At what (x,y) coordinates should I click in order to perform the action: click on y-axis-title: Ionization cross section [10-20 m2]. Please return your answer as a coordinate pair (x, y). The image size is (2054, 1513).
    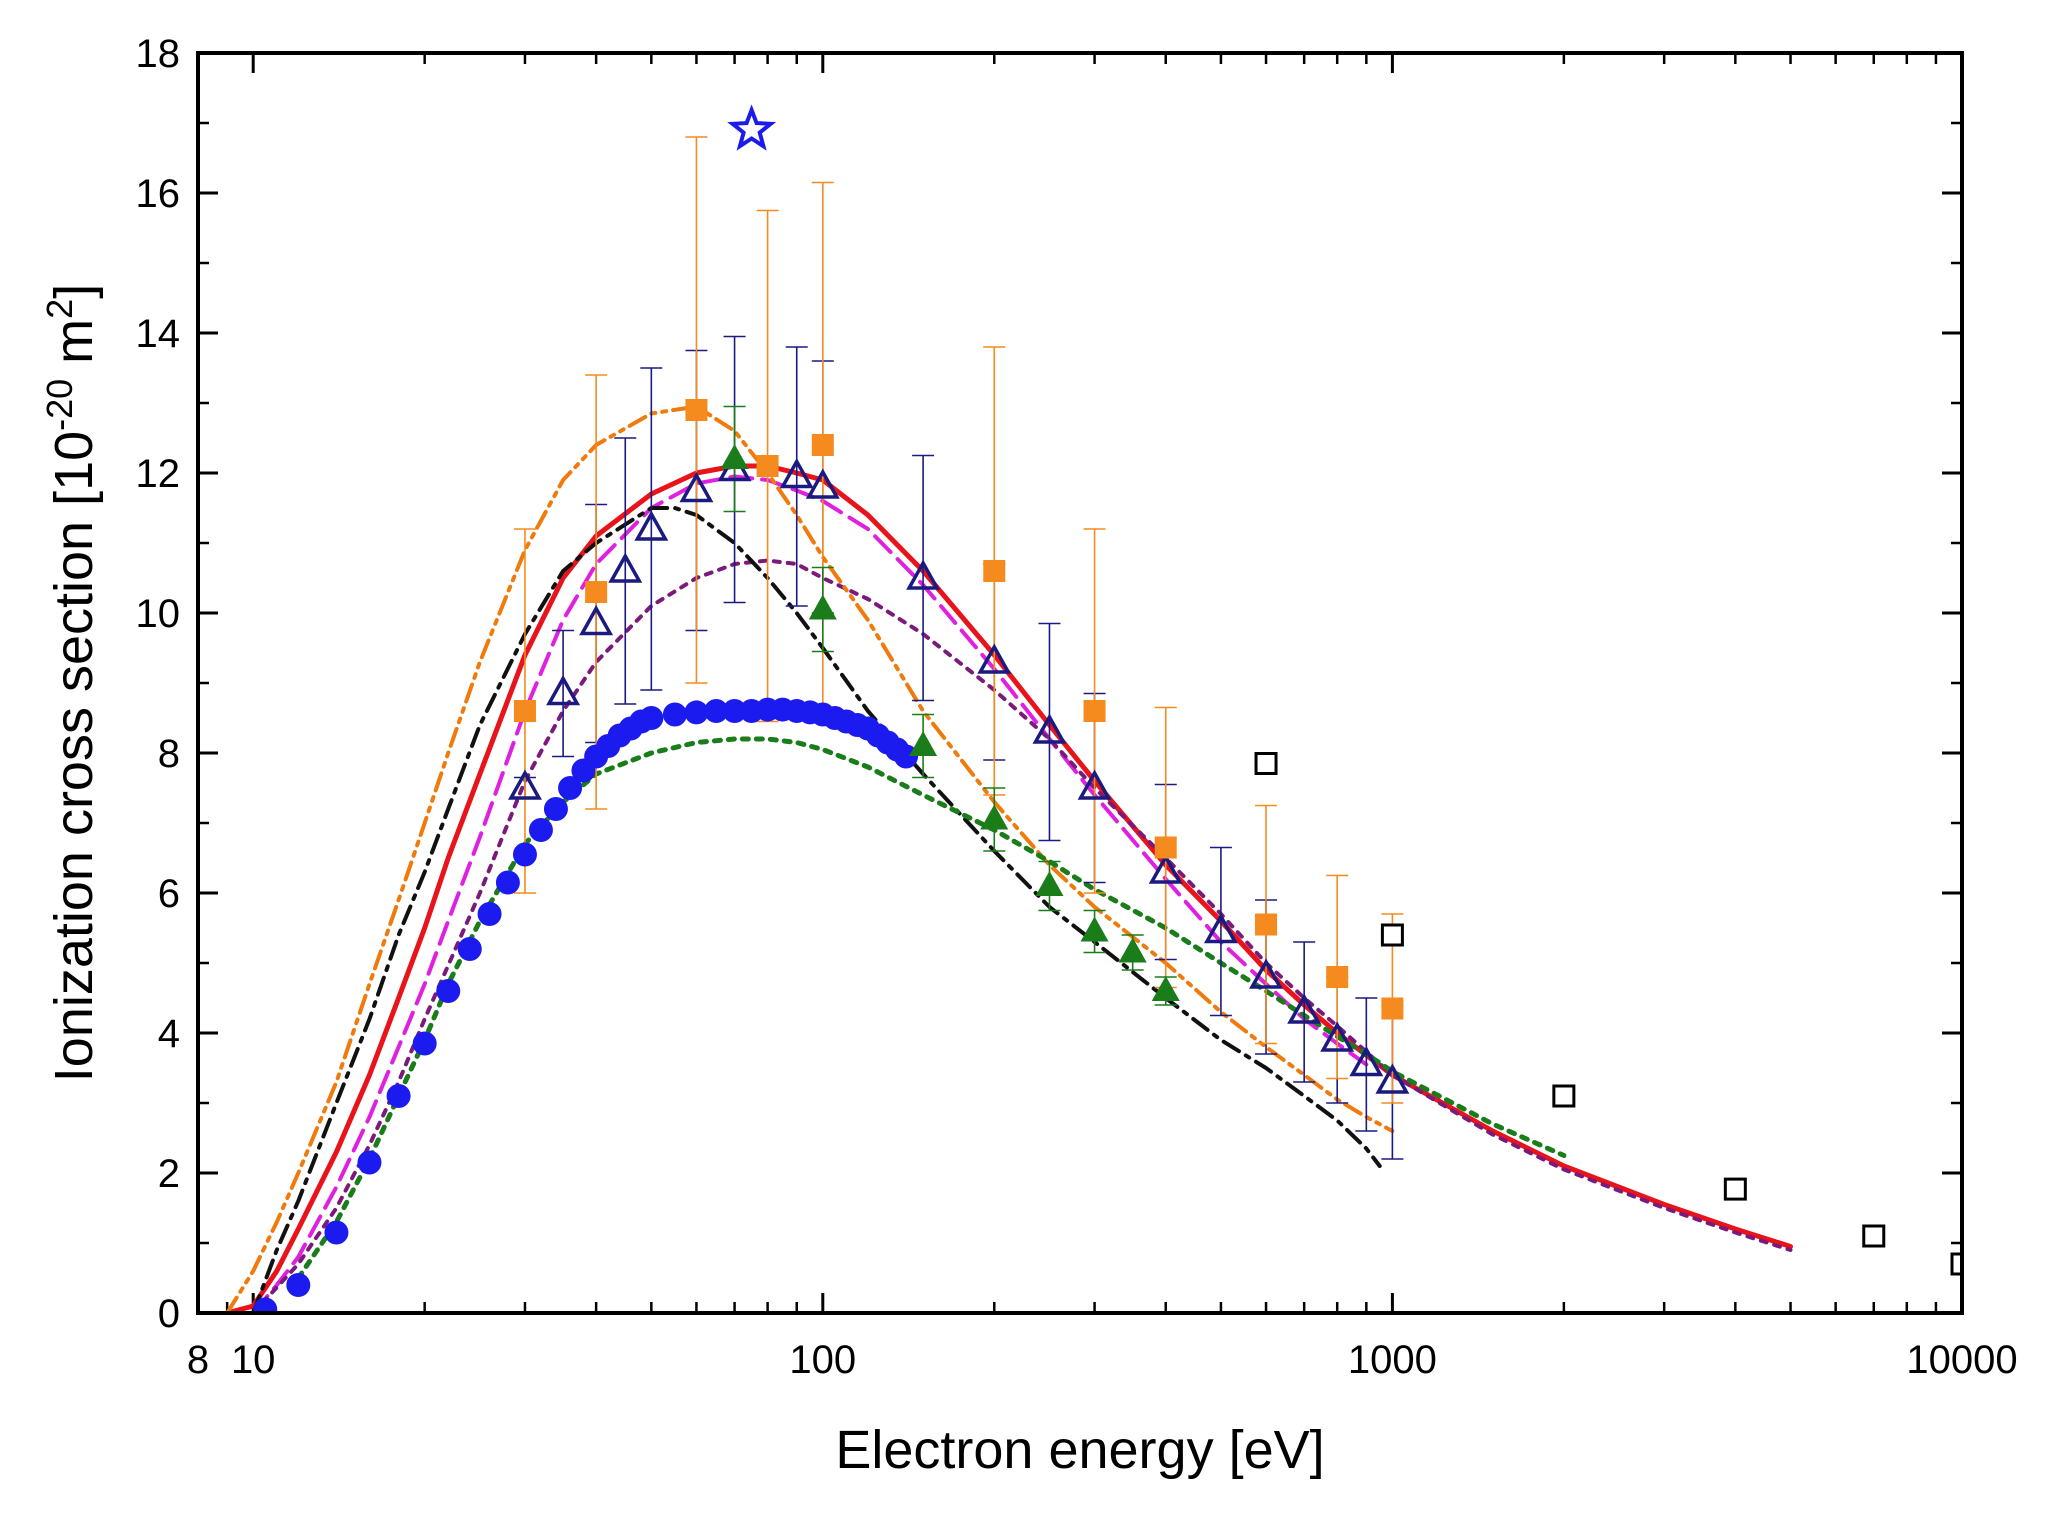
    Looking at the image, I should click on (71, 683).